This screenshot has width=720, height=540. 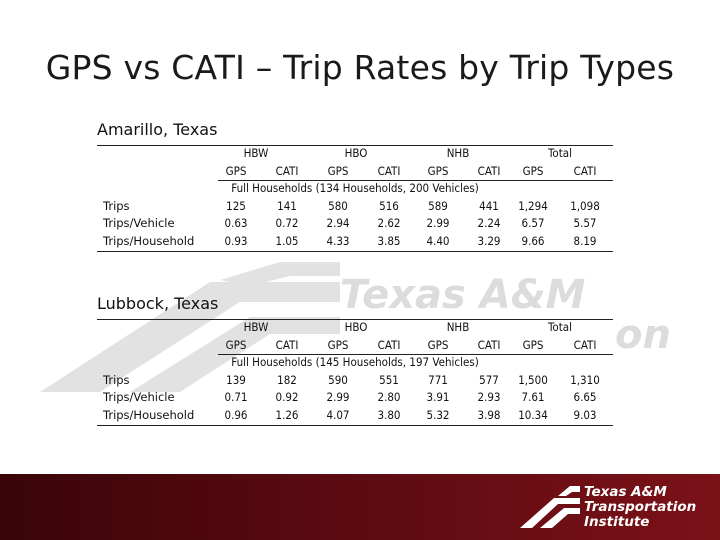 I want to click on footer-logo-line1: Texas A&M, so click(x=625, y=492).